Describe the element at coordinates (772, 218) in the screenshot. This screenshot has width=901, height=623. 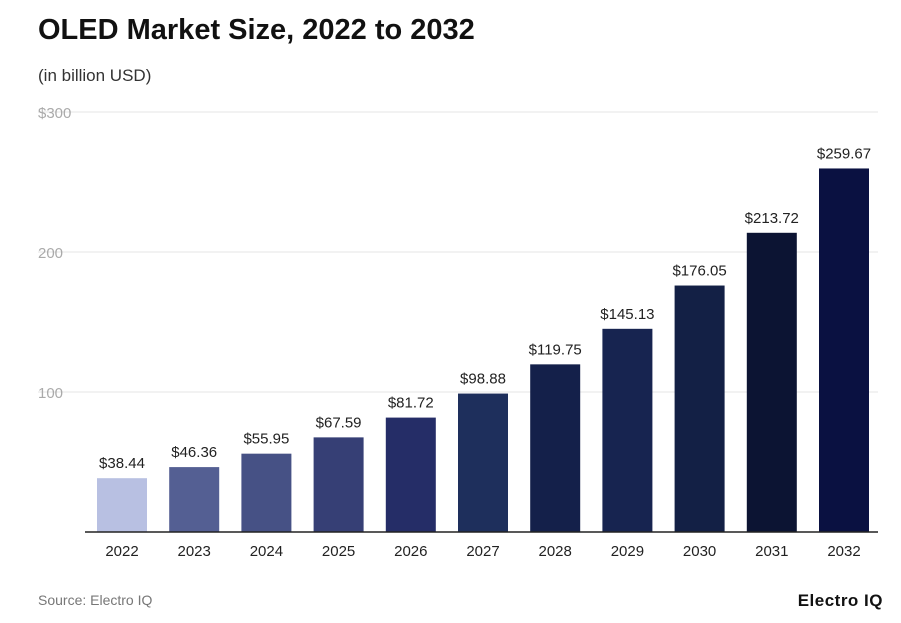
I see `bar-value-label: $213.72` at that location.